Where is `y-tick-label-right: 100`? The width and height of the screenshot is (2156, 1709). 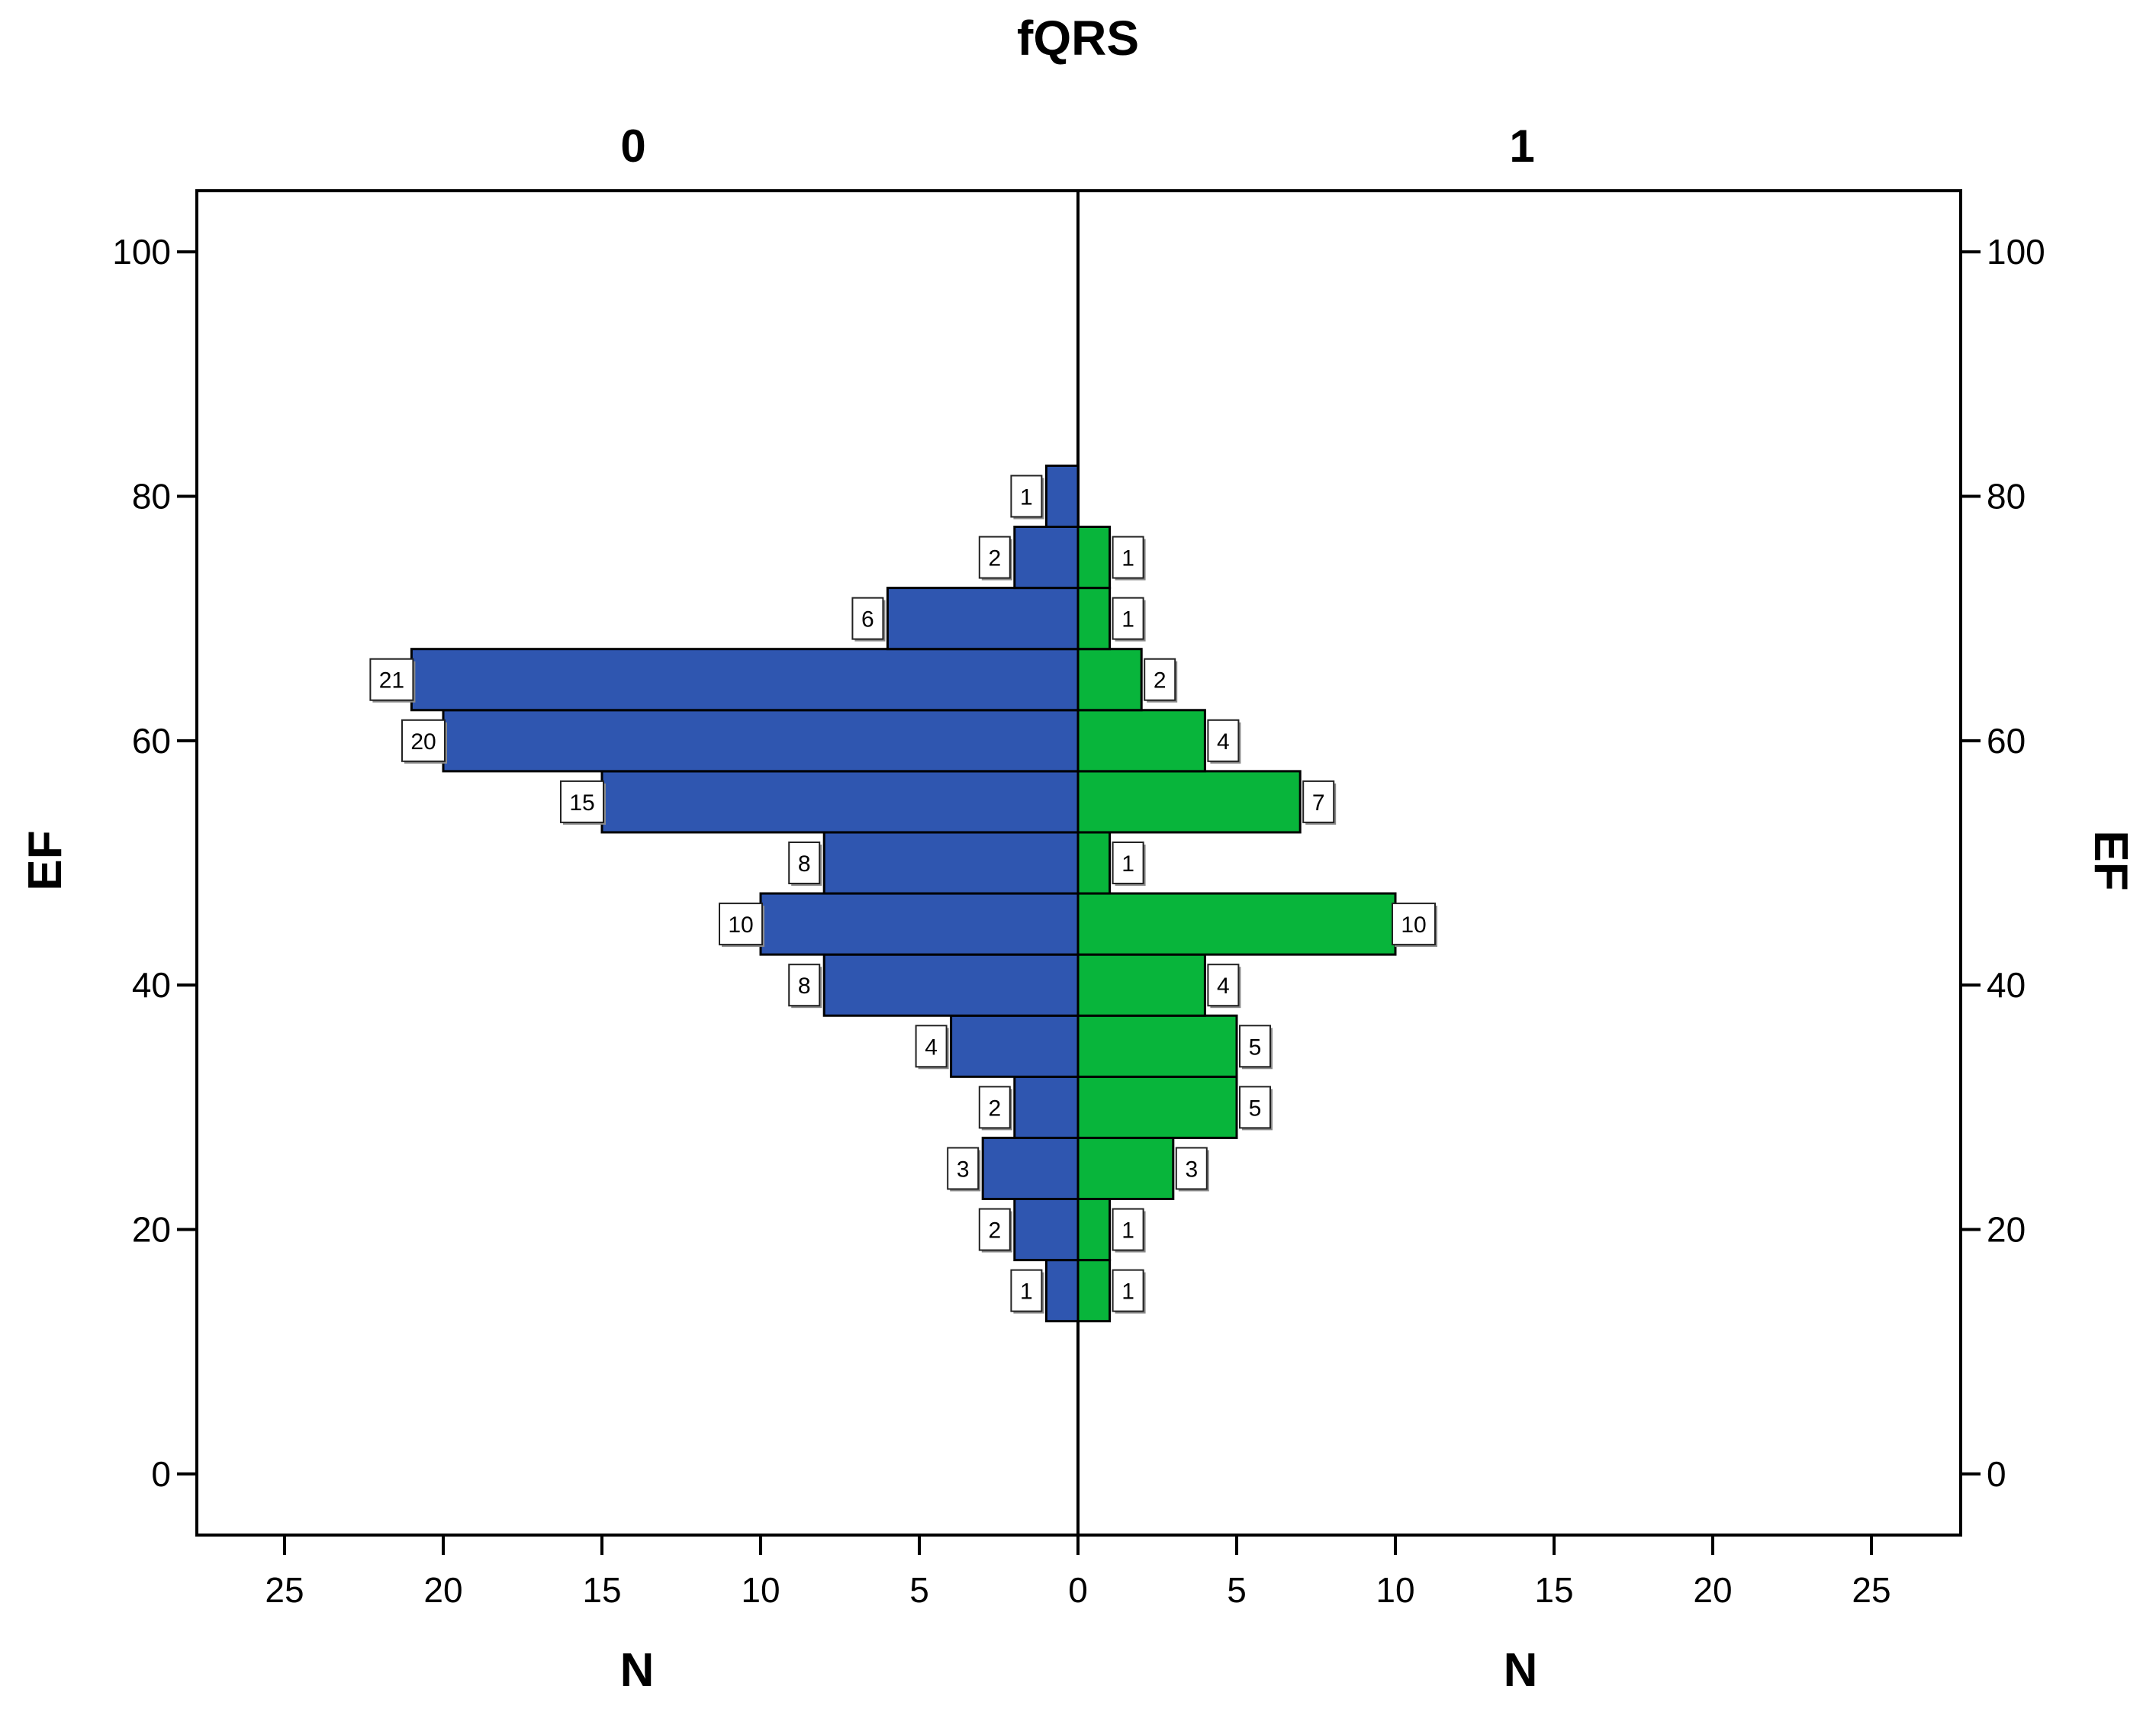 y-tick-label-right: 100 is located at coordinates (2016, 252).